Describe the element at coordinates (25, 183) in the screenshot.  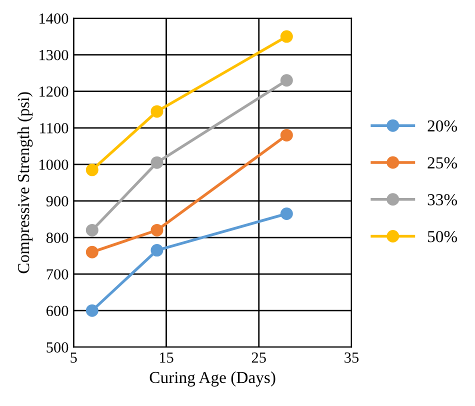
I see `y-axis-title: Compressive Strength (psi)` at that location.